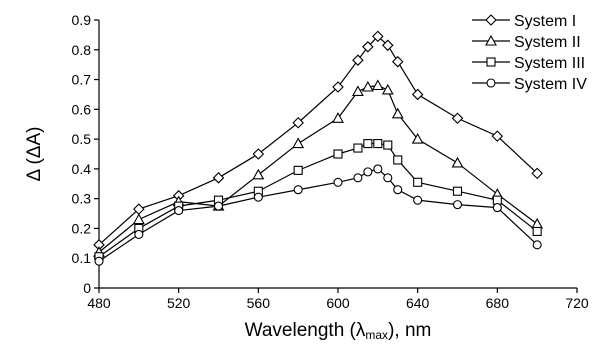  I want to click on y-tick-label: 0.9, so click(82, 20).